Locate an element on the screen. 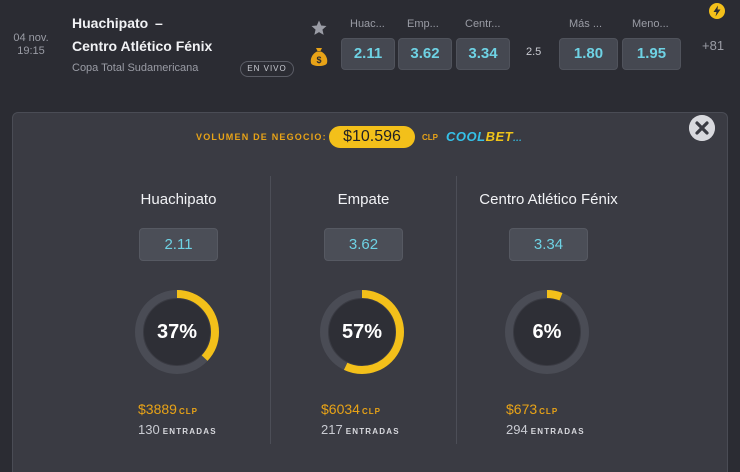 The height and width of the screenshot is (472, 740). away-team-name: Centro Atlético Fénix is located at coordinates (142, 46).